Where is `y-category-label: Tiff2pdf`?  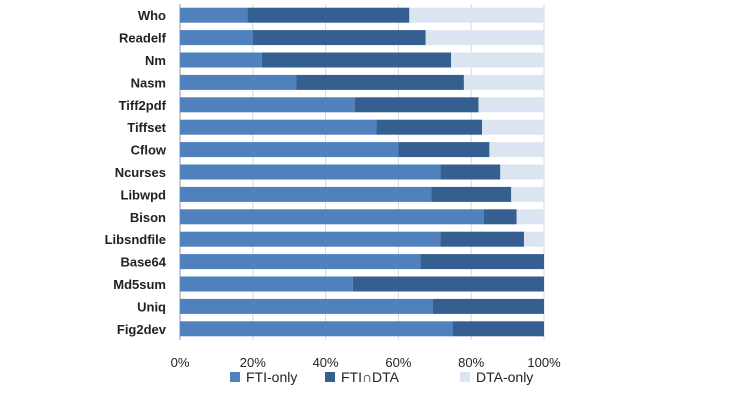
y-category-label: Tiff2pdf is located at coordinates (143, 105).